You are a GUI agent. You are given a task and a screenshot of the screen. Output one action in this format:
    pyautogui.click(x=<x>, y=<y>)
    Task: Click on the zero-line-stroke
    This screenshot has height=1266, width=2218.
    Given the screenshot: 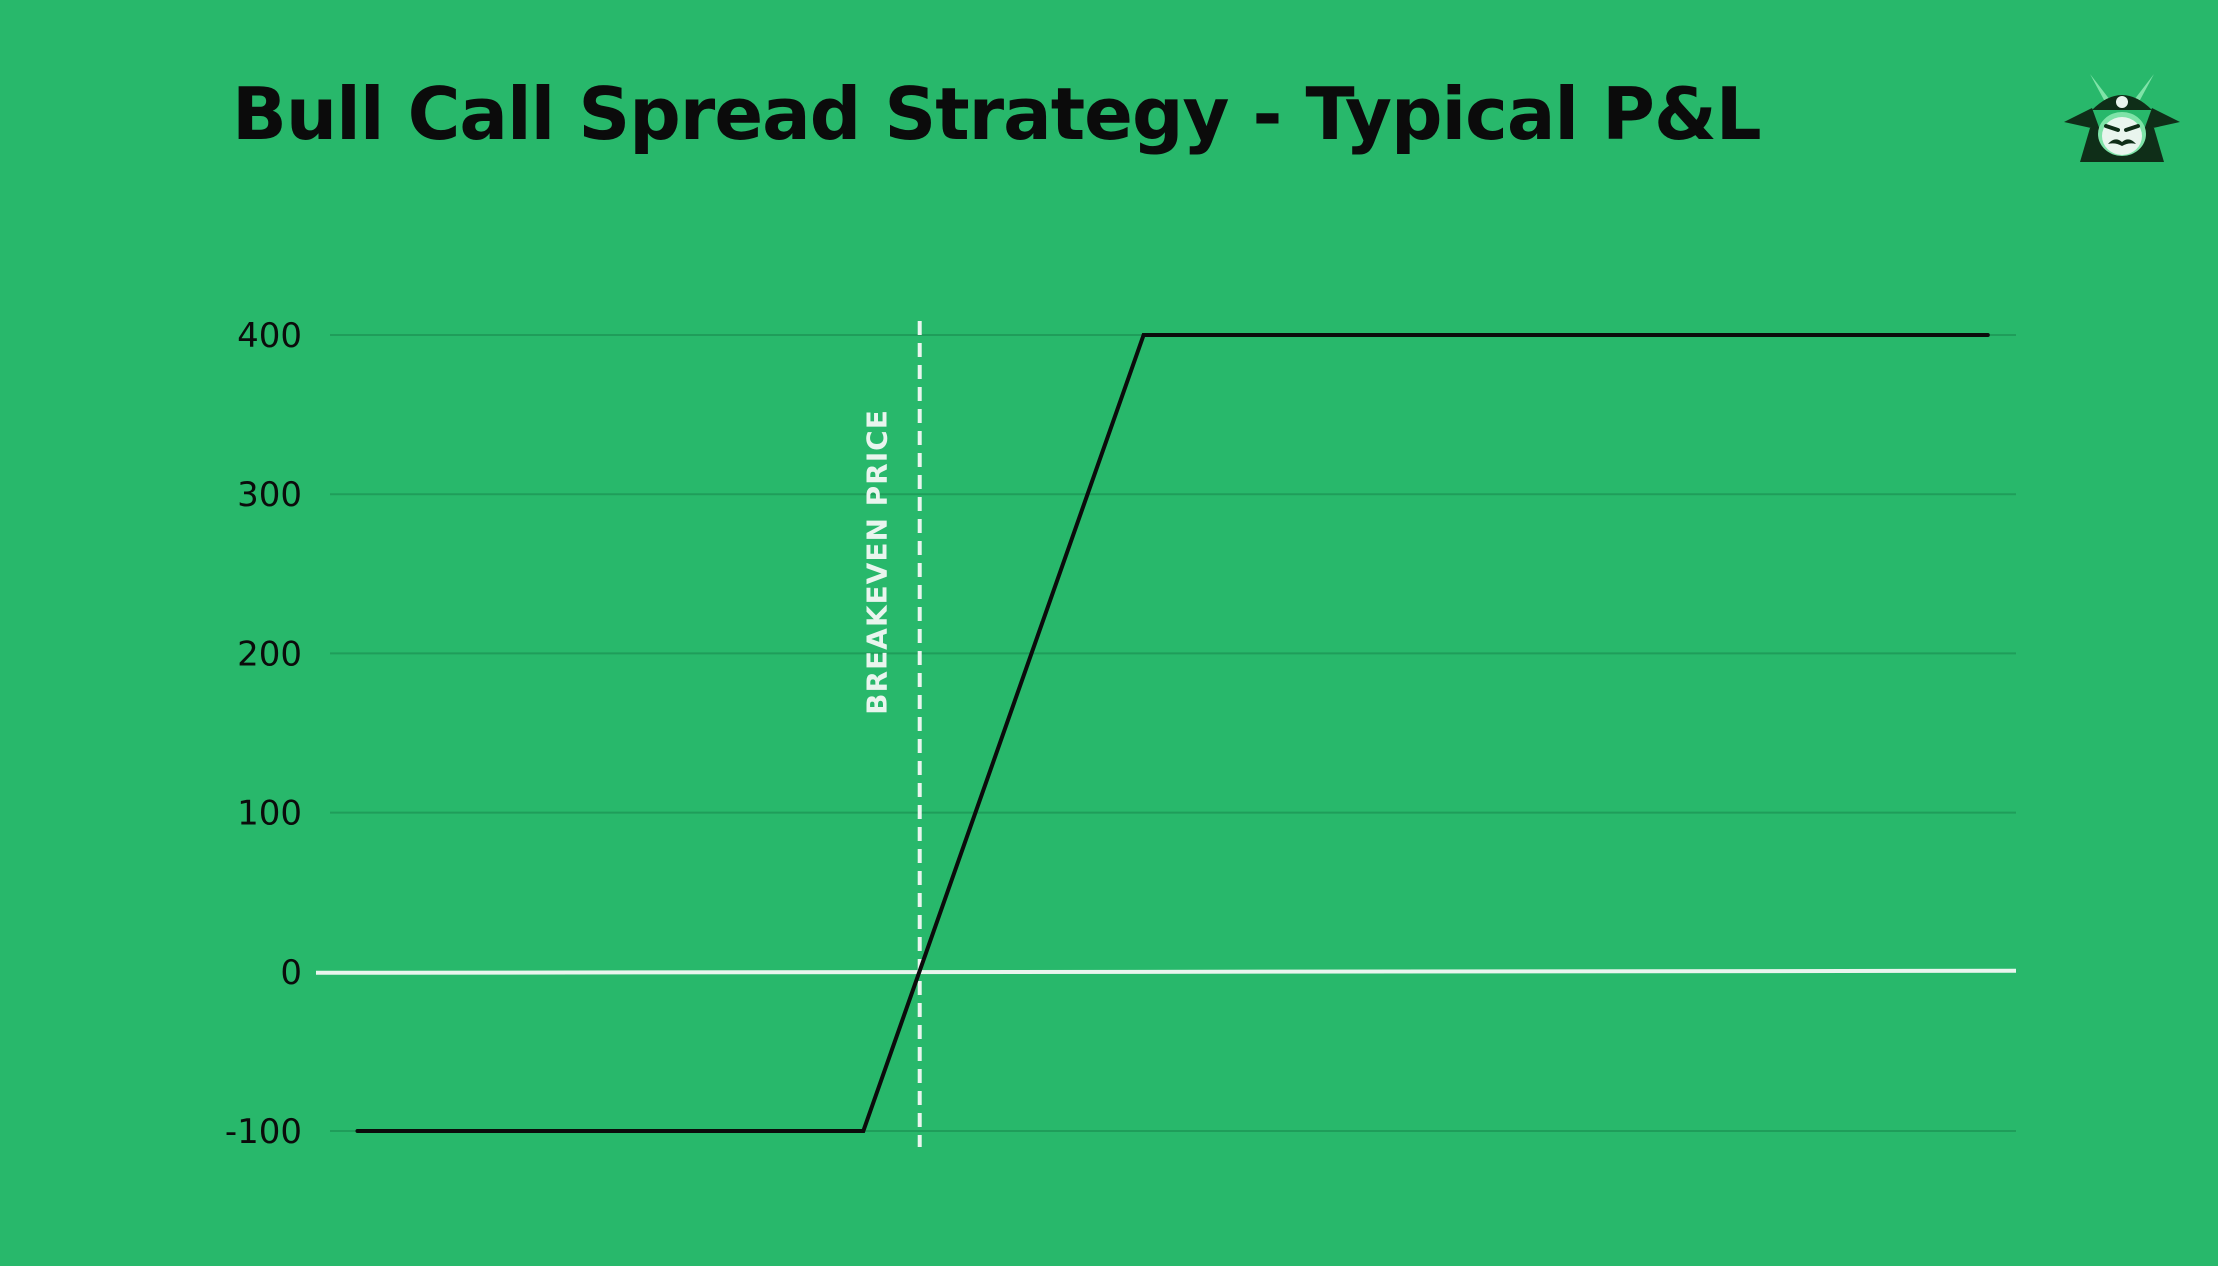 What is the action you would take?
    pyautogui.click(x=1166, y=971)
    